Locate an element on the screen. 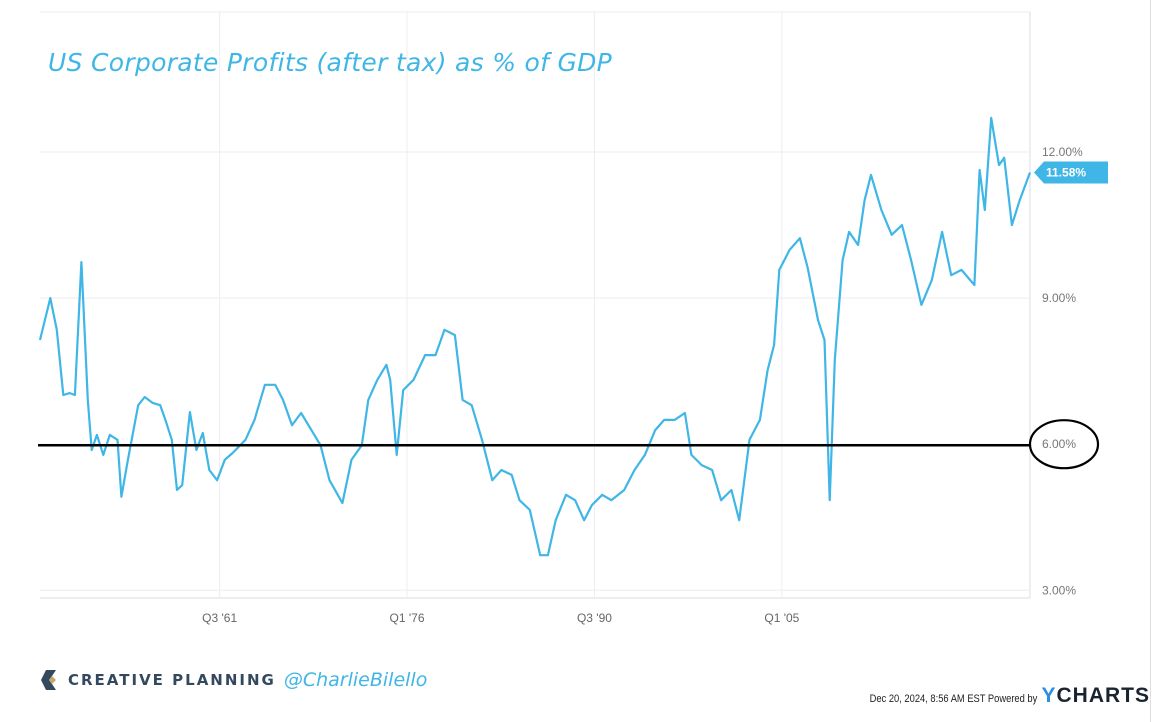 The image size is (1162, 722). y-tick-label: 9.00% is located at coordinates (1059, 298).